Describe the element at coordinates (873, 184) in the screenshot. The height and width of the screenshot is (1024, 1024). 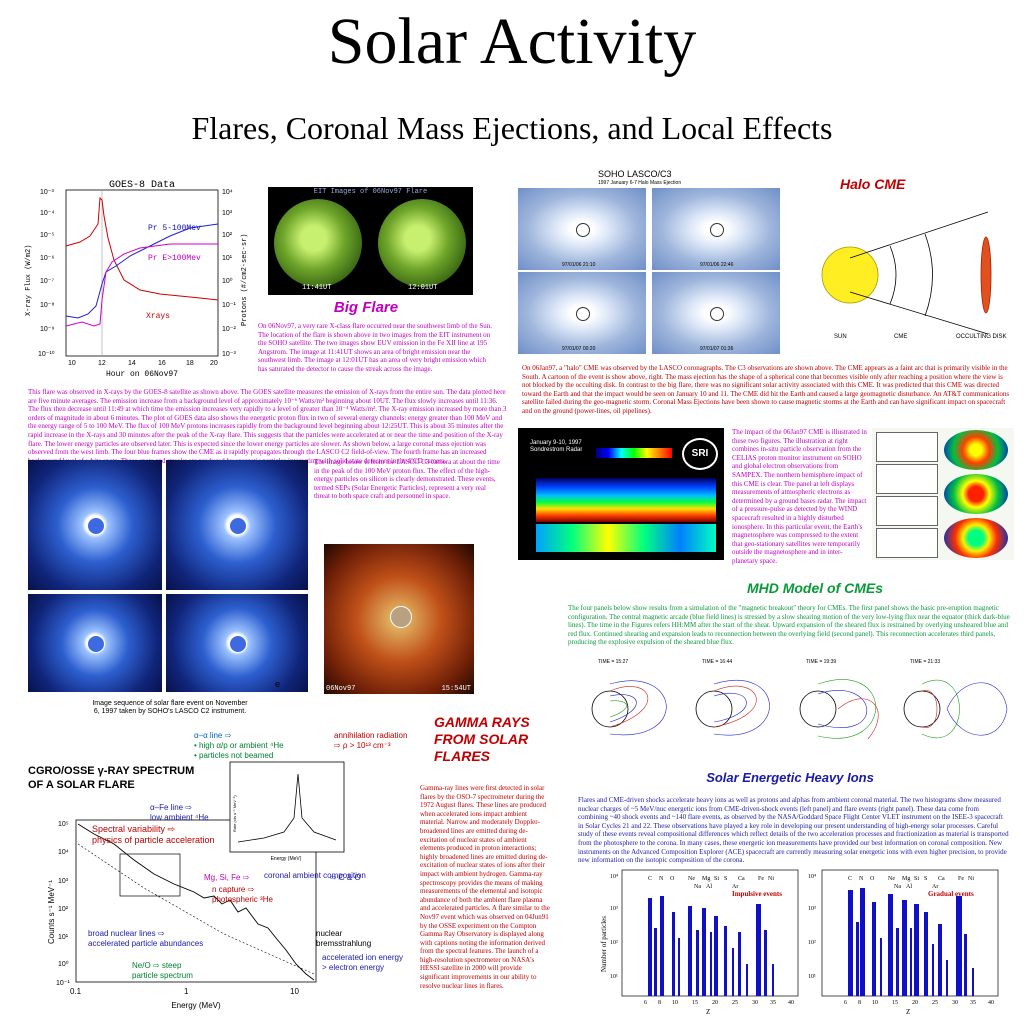
I see `halo-cme-heading: Halo CME` at that location.